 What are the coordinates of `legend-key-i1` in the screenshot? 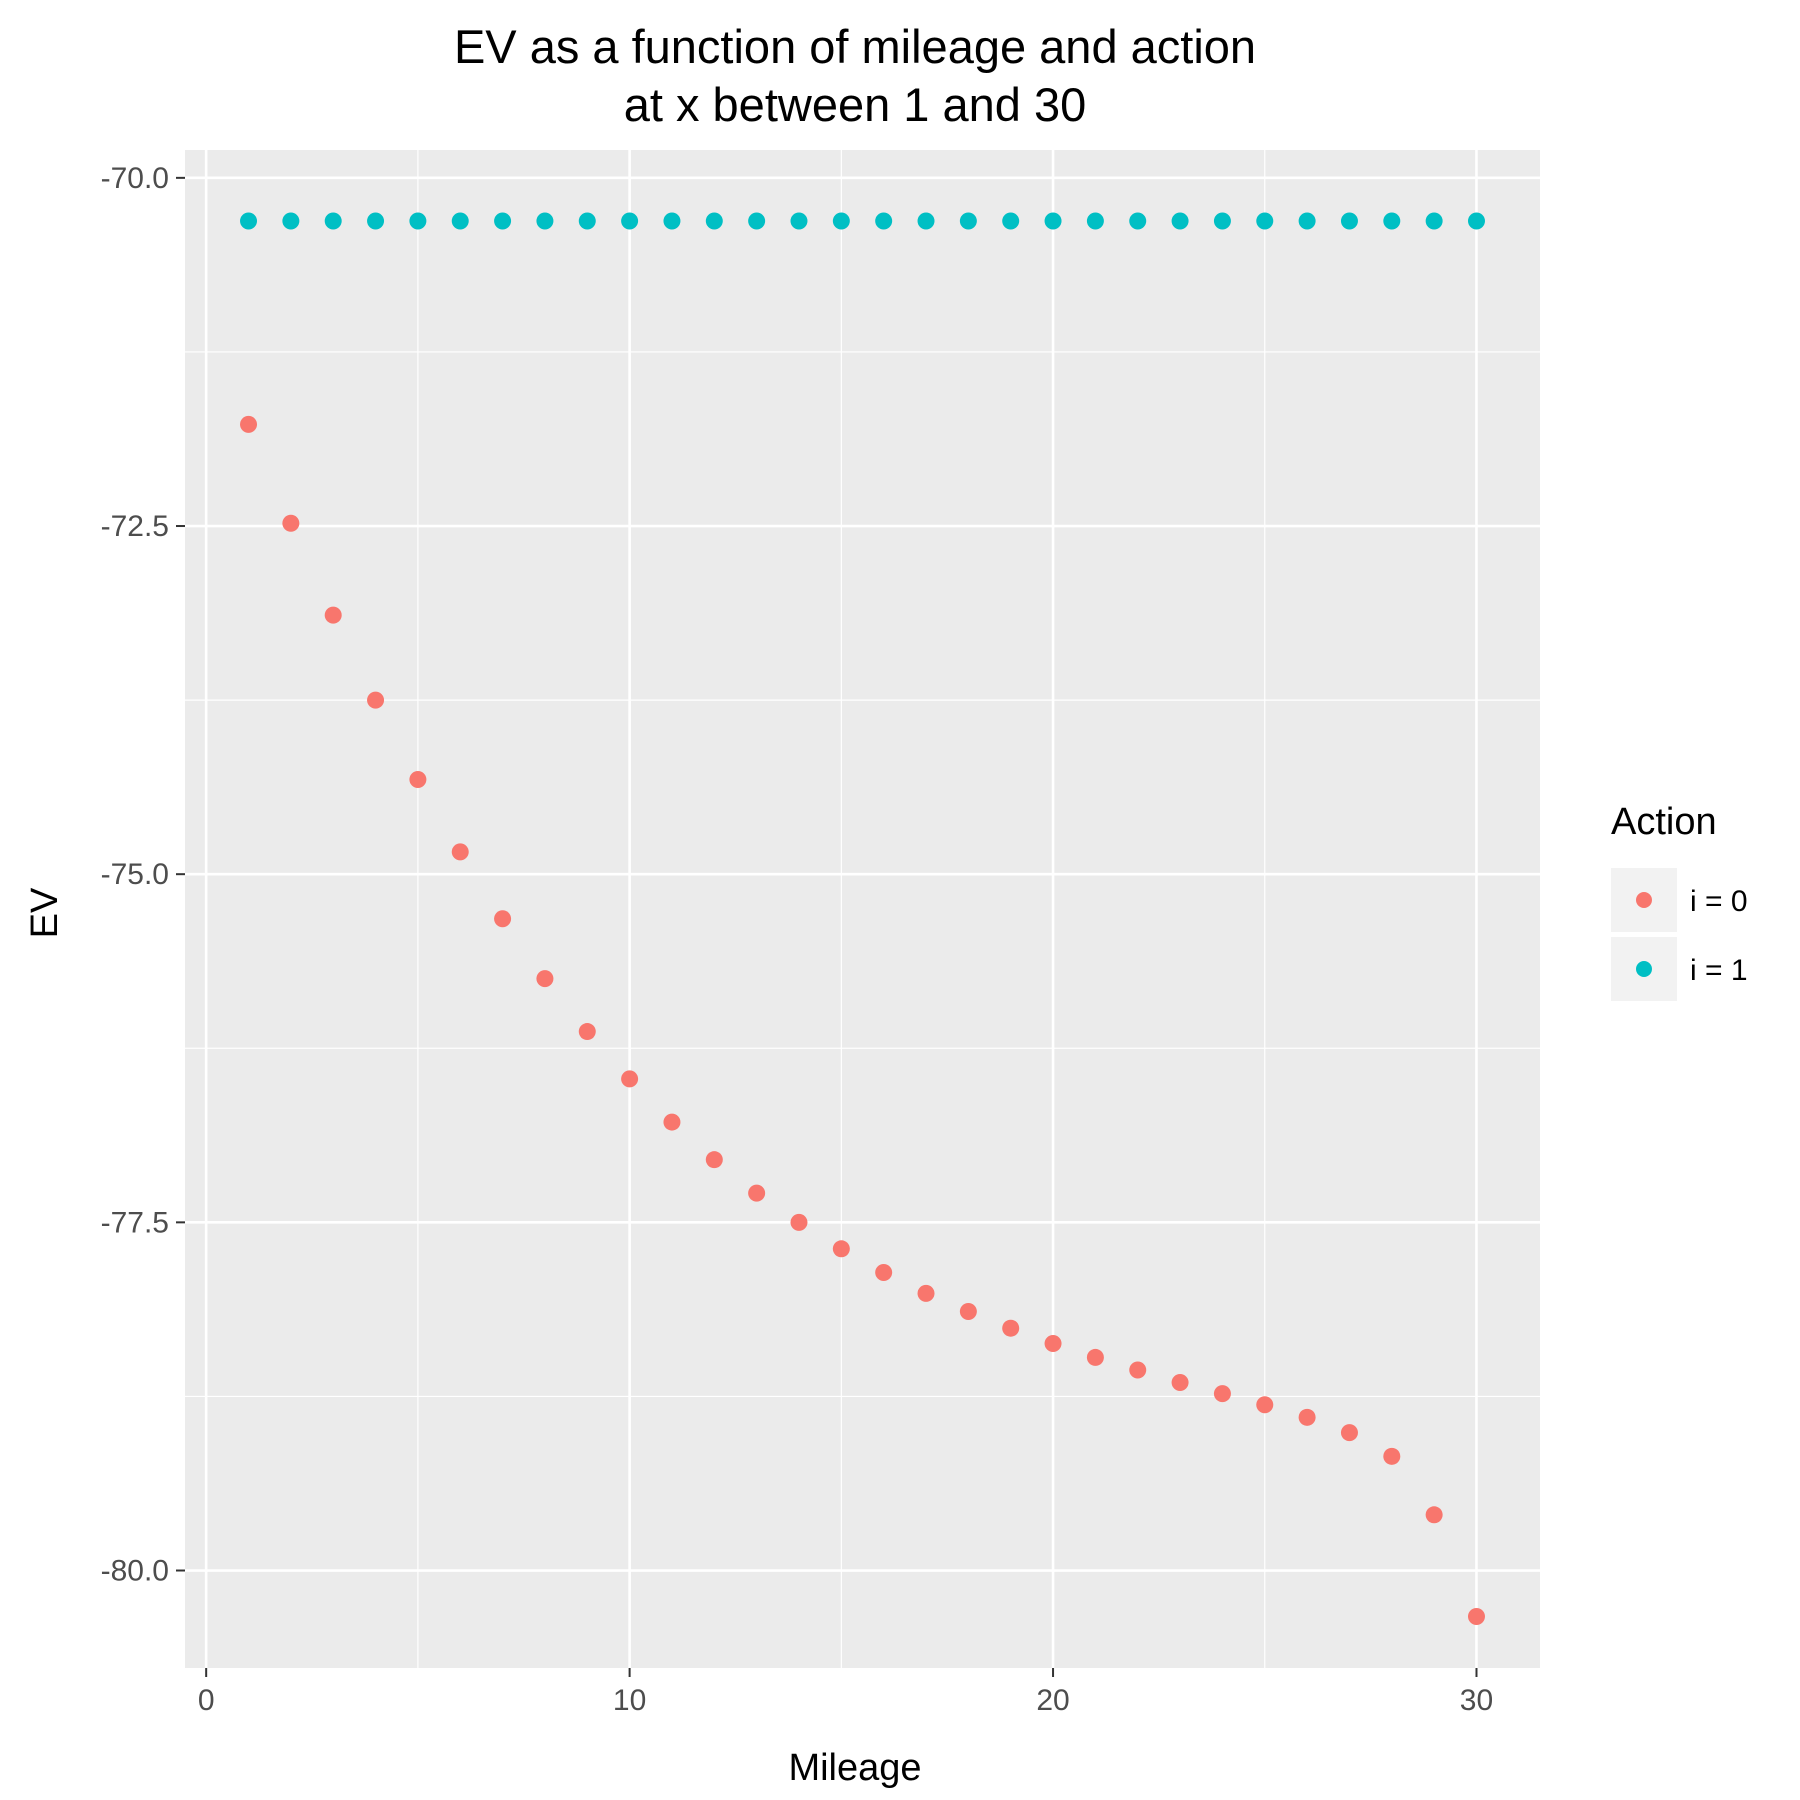 It's located at (1644, 969).